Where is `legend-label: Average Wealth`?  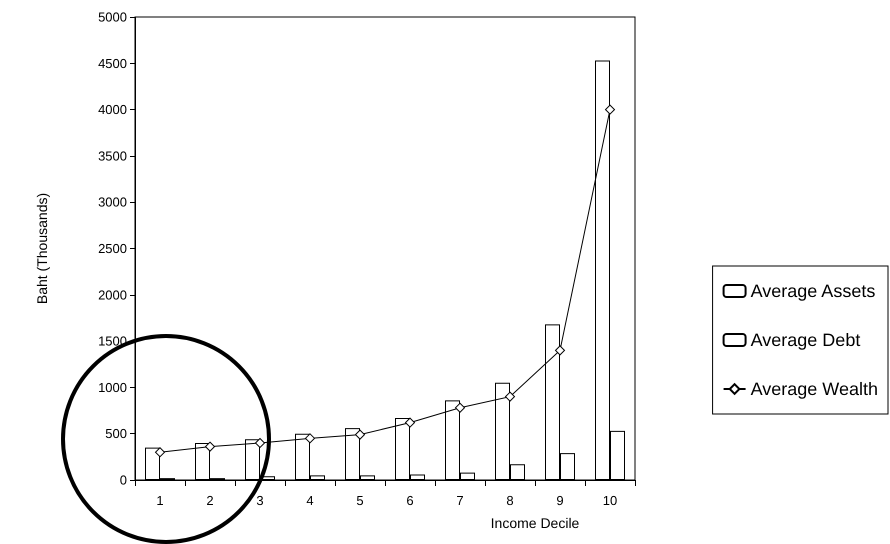
legend-label: Average Wealth is located at coordinates (814, 389).